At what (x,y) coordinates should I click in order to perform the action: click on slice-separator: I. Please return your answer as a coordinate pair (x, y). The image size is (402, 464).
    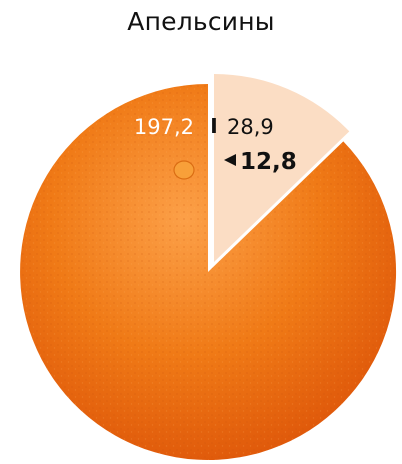
    Looking at the image, I should click on (213, 126).